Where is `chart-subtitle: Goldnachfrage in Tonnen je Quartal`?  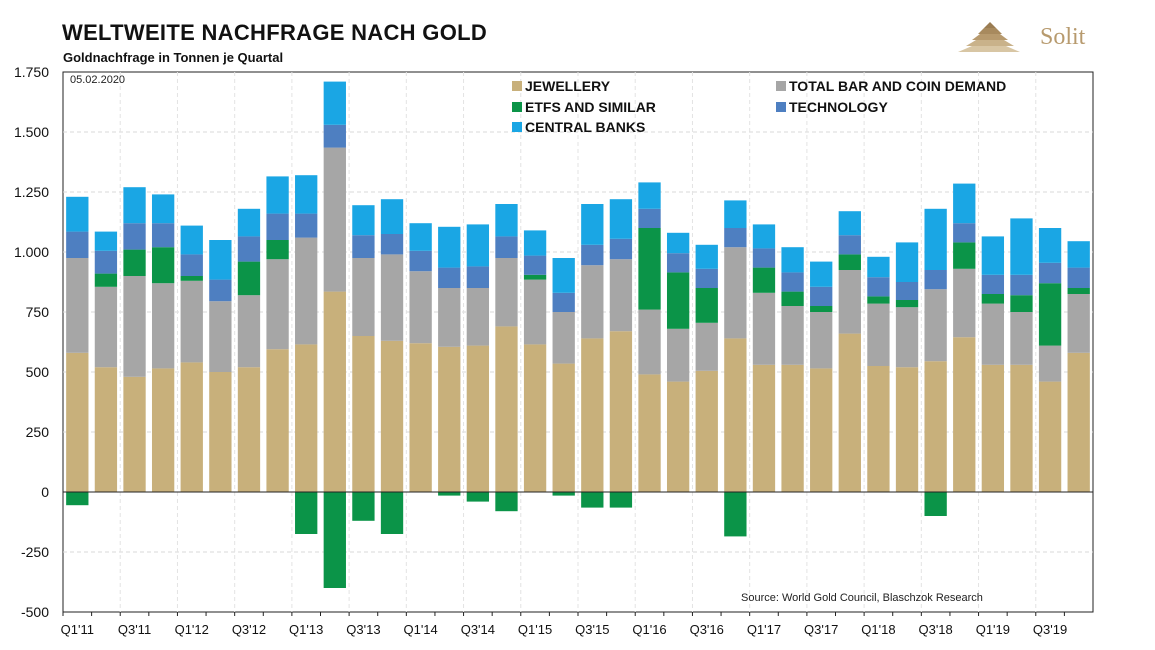 chart-subtitle: Goldnachfrage in Tonnen je Quartal is located at coordinates (173, 57).